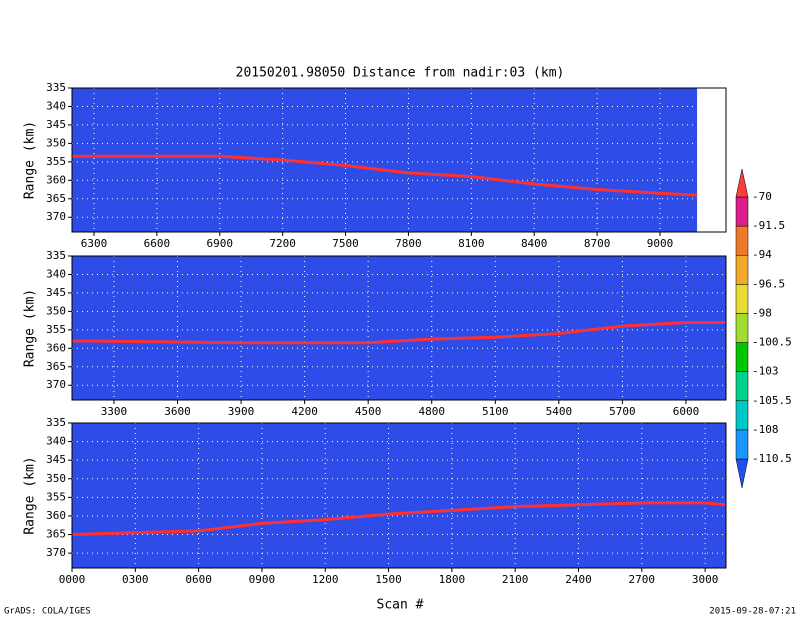  Describe the element at coordinates (515, 579) in the screenshot. I see `x-tick-label: 2100` at that location.